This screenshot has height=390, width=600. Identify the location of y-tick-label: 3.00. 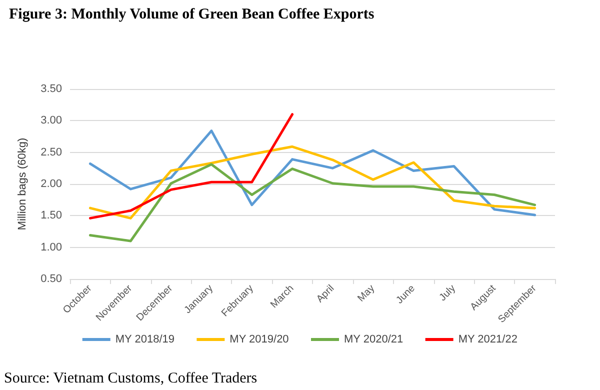
(51, 120).